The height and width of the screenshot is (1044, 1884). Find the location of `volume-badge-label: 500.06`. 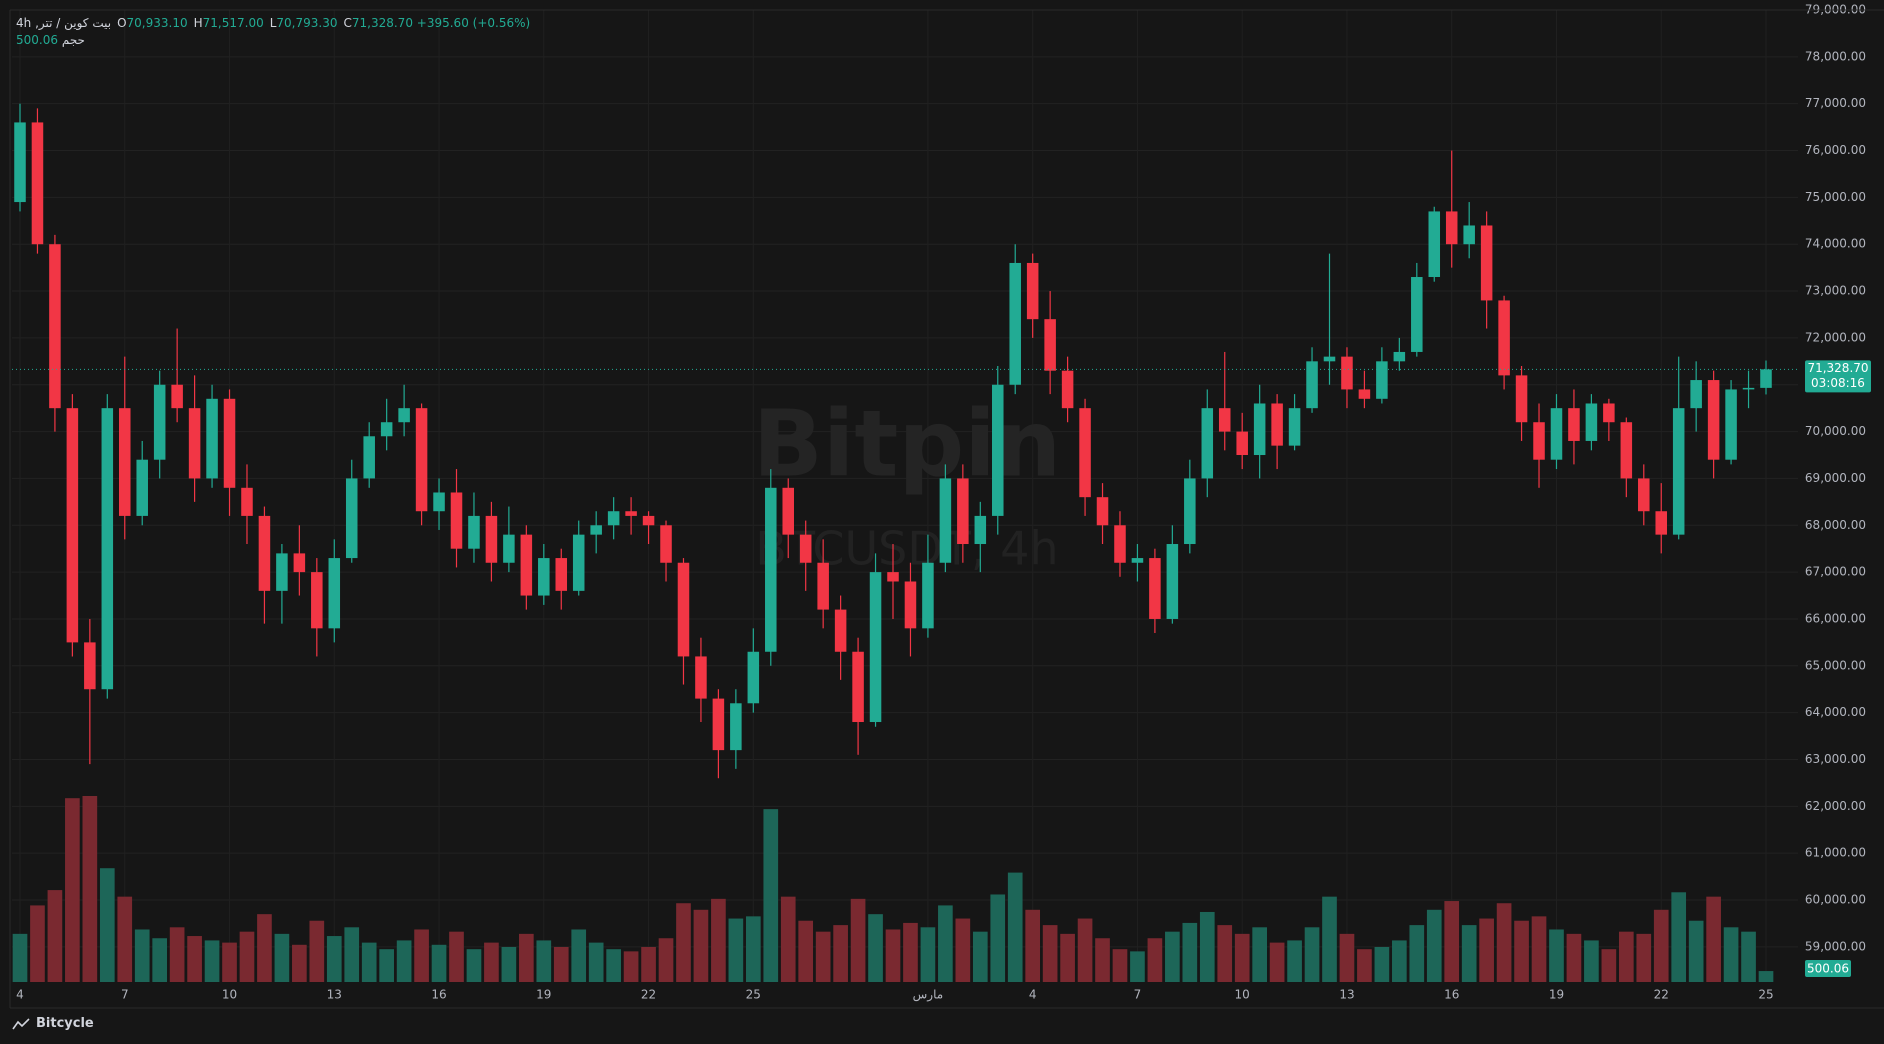

volume-badge-label: 500.06 is located at coordinates (1828, 969).